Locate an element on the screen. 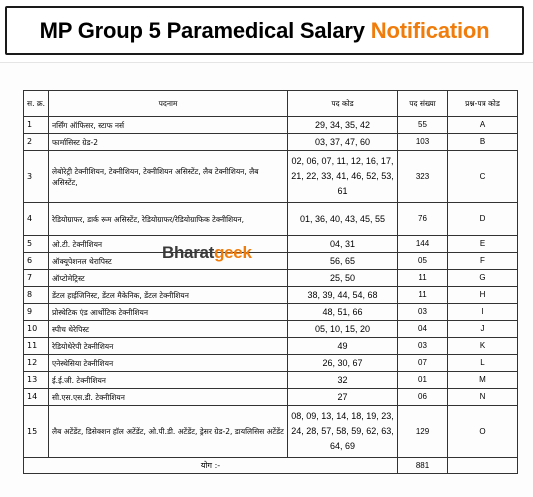 The image size is (533, 497). row-post-codes: 03, 37, 47, 60 is located at coordinates (342, 142).